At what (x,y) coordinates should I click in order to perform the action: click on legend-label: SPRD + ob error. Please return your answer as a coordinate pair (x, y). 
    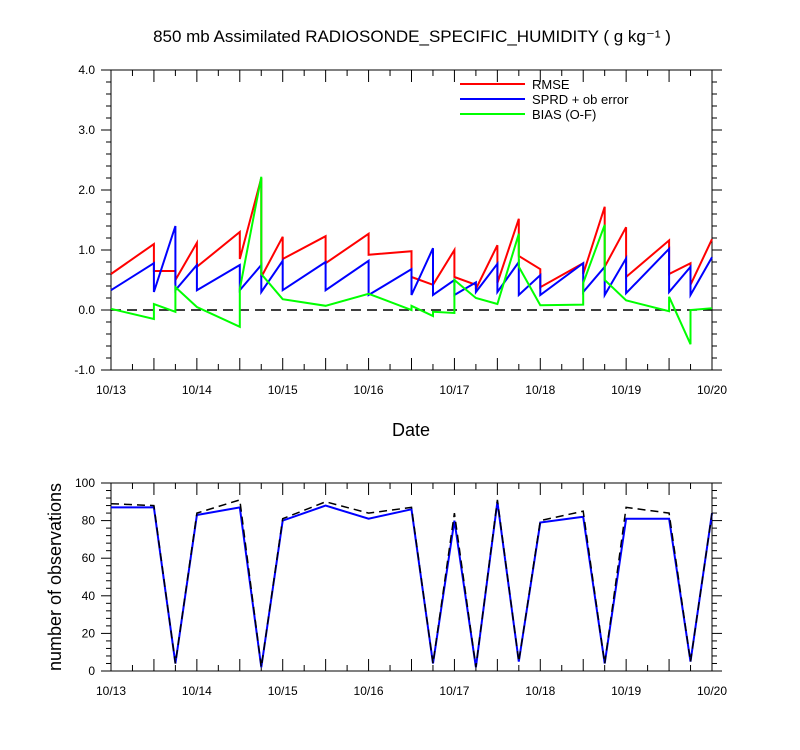
    Looking at the image, I should click on (580, 99).